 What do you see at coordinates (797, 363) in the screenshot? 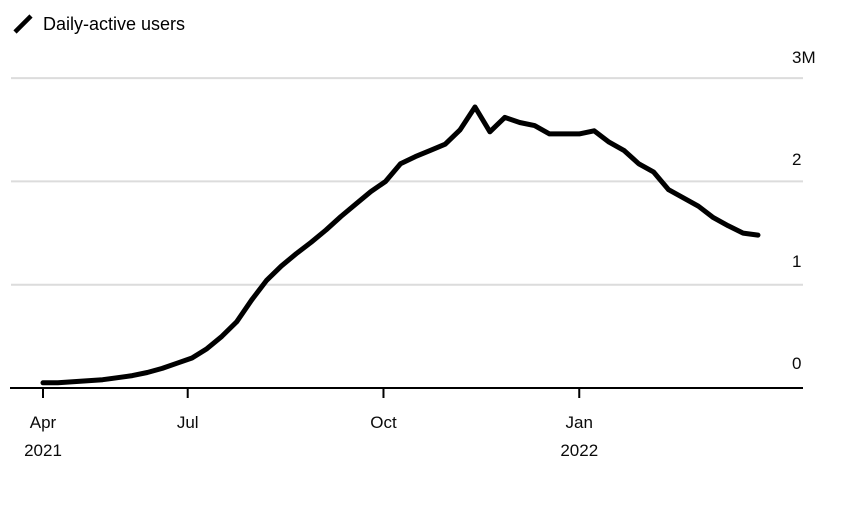
I see `y-axis-label-0: 0` at bounding box center [797, 363].